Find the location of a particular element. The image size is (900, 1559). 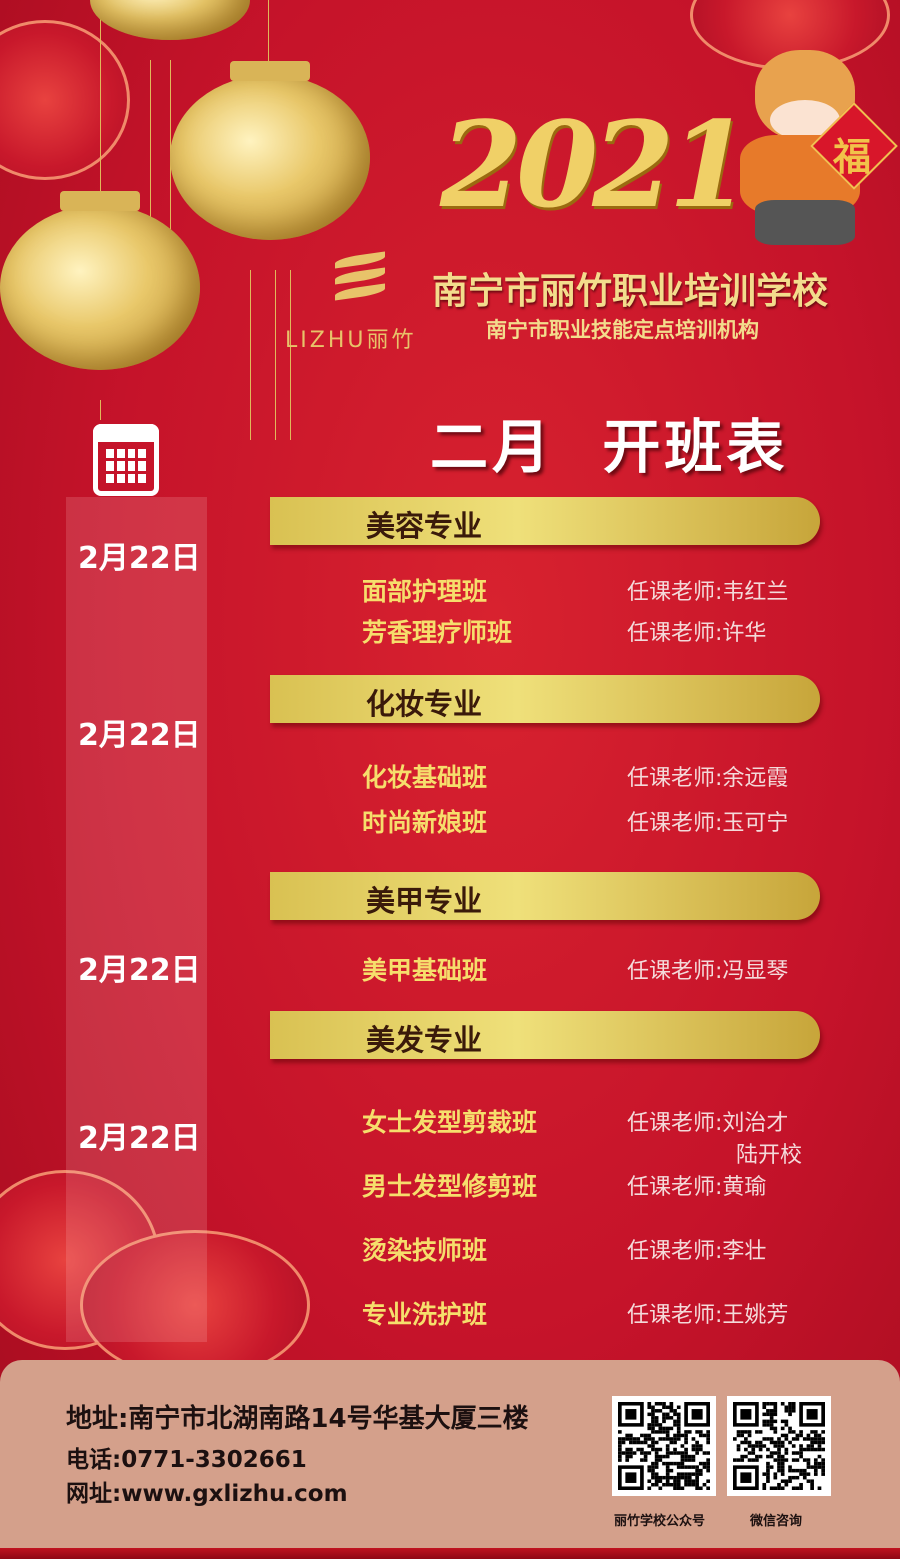

major-header: 美发专业 is located at coordinates (545, 1035).